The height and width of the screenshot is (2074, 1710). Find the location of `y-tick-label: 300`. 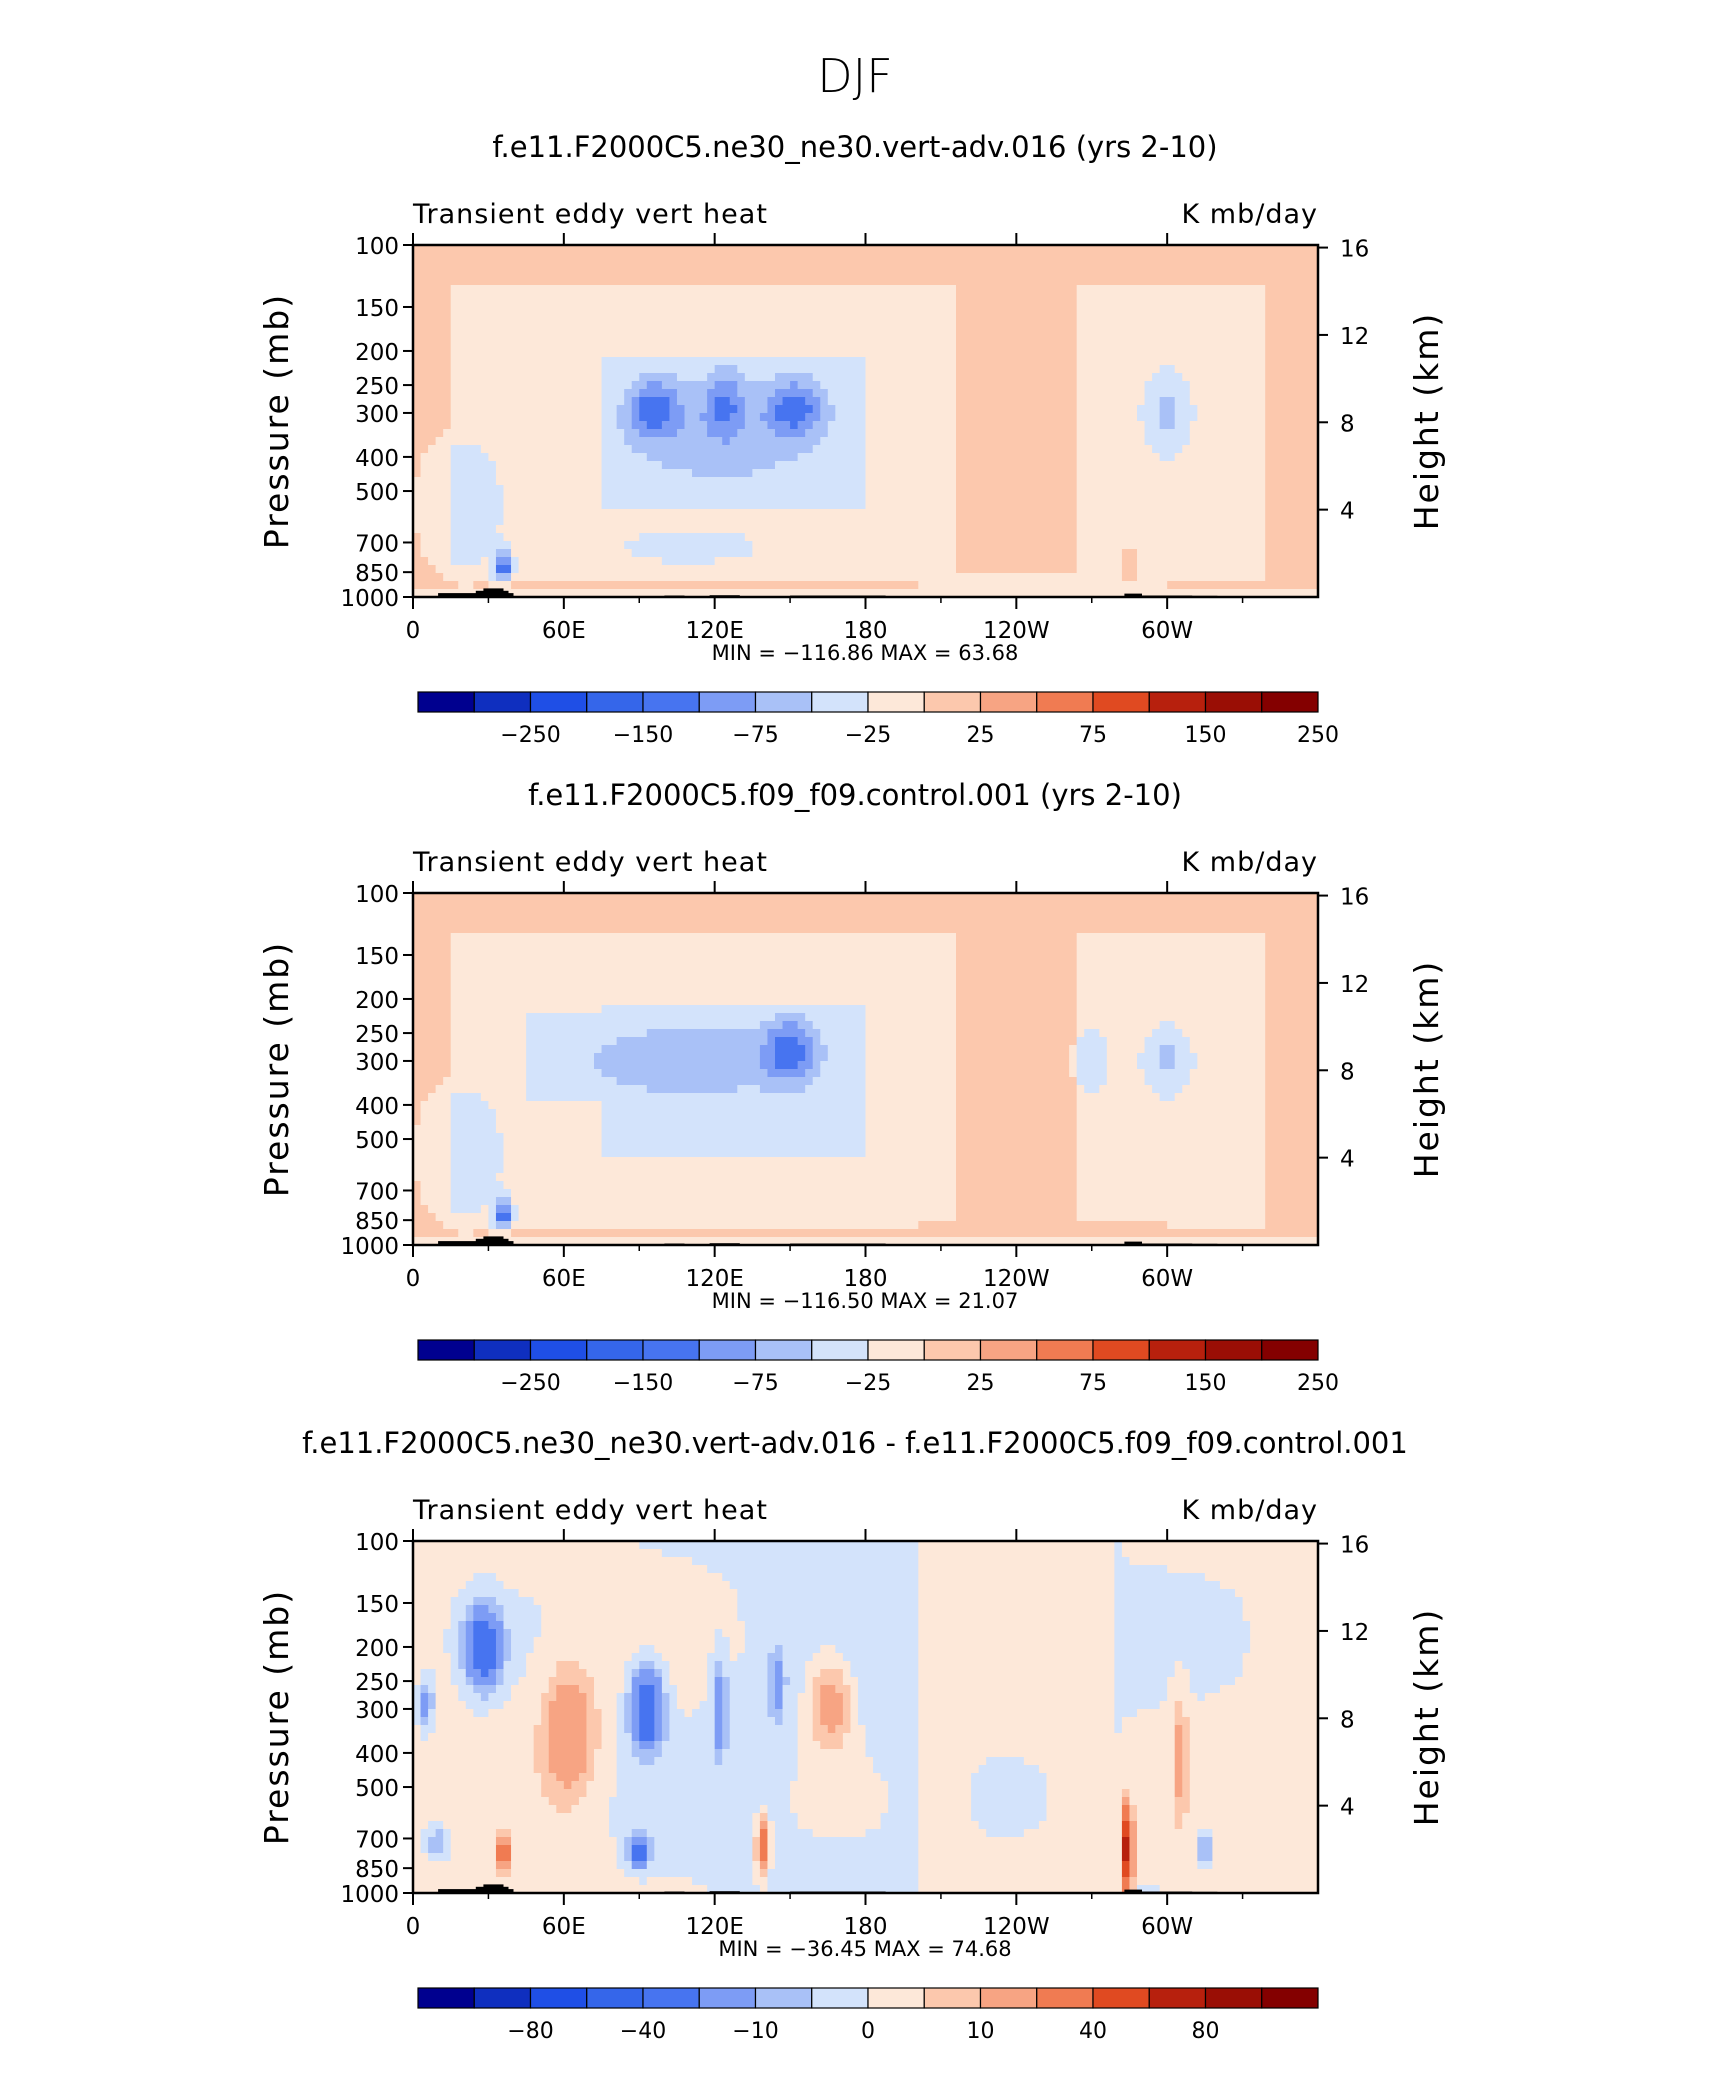

y-tick-label: 300 is located at coordinates (377, 415).